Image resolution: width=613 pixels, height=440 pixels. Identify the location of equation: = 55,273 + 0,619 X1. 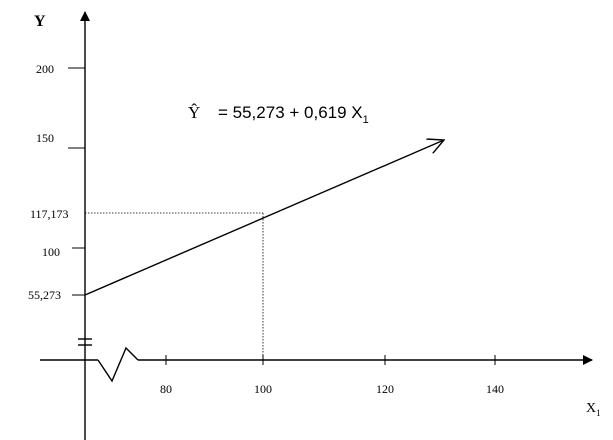
(293, 114).